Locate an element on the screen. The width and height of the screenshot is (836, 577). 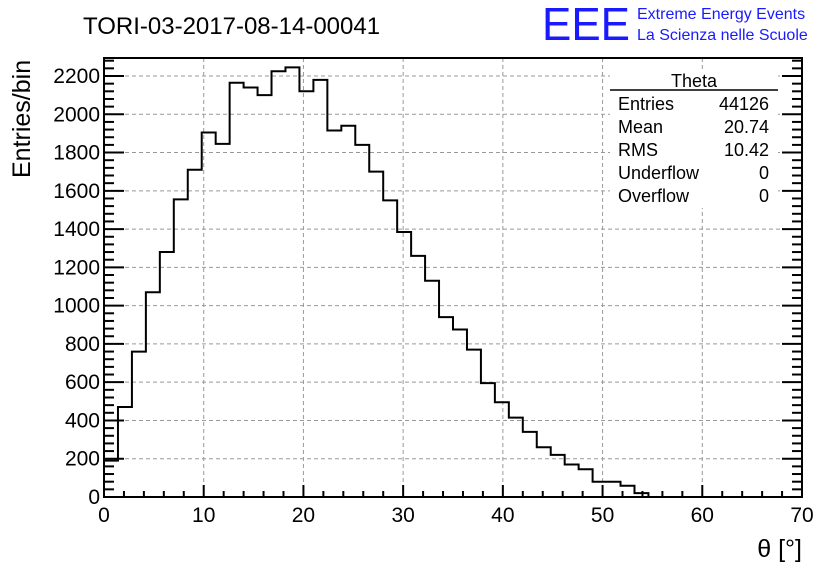
x-tick-label: 40 is located at coordinates (502, 515).